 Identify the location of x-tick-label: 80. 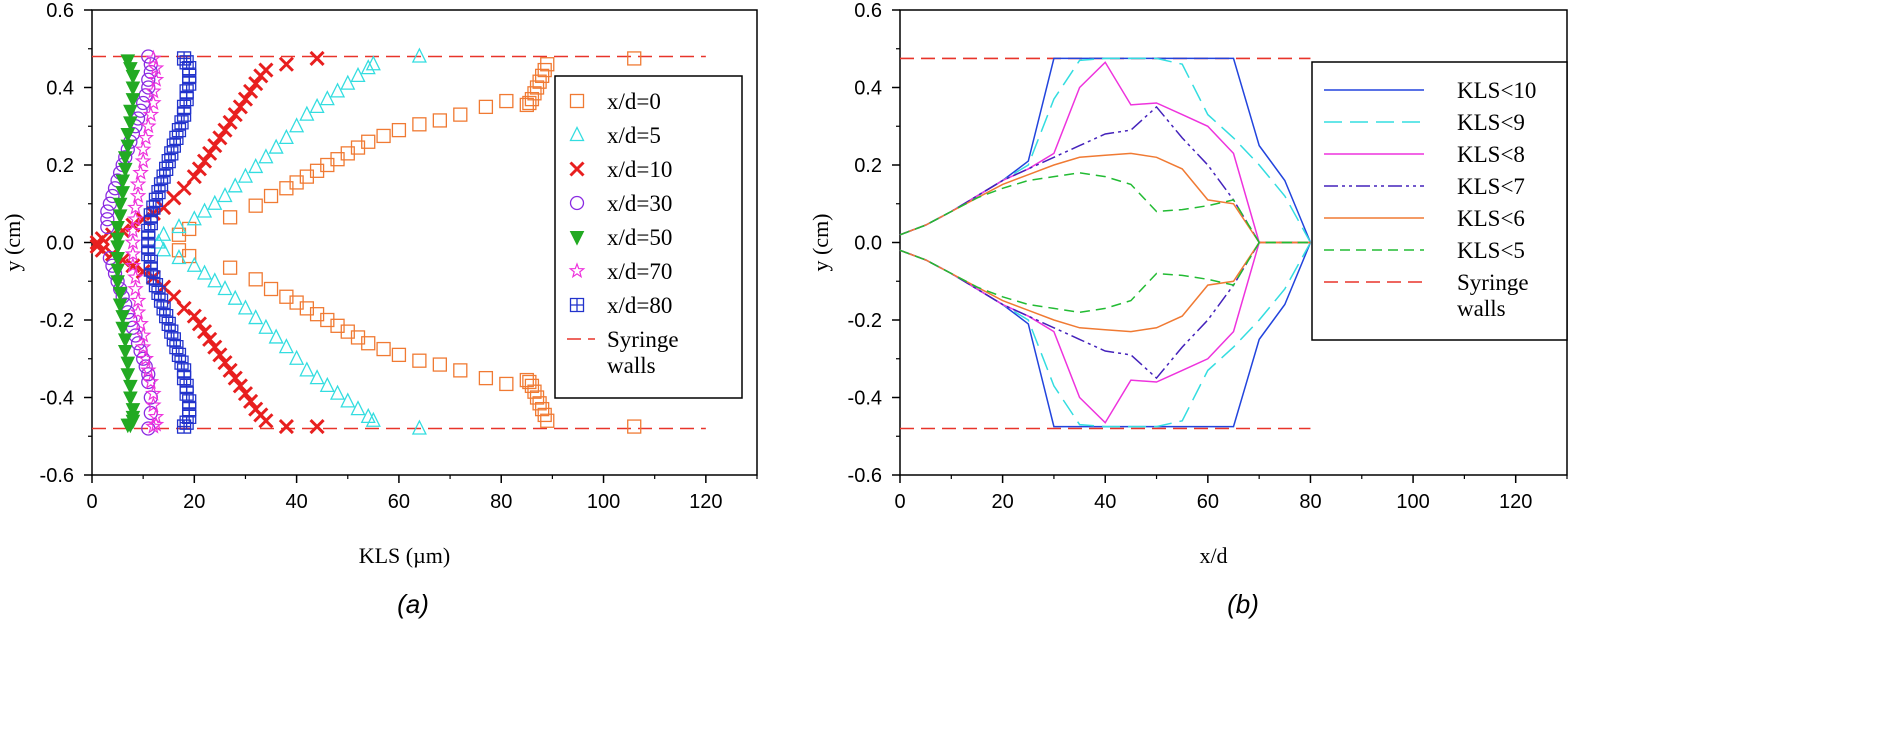
(501, 502).